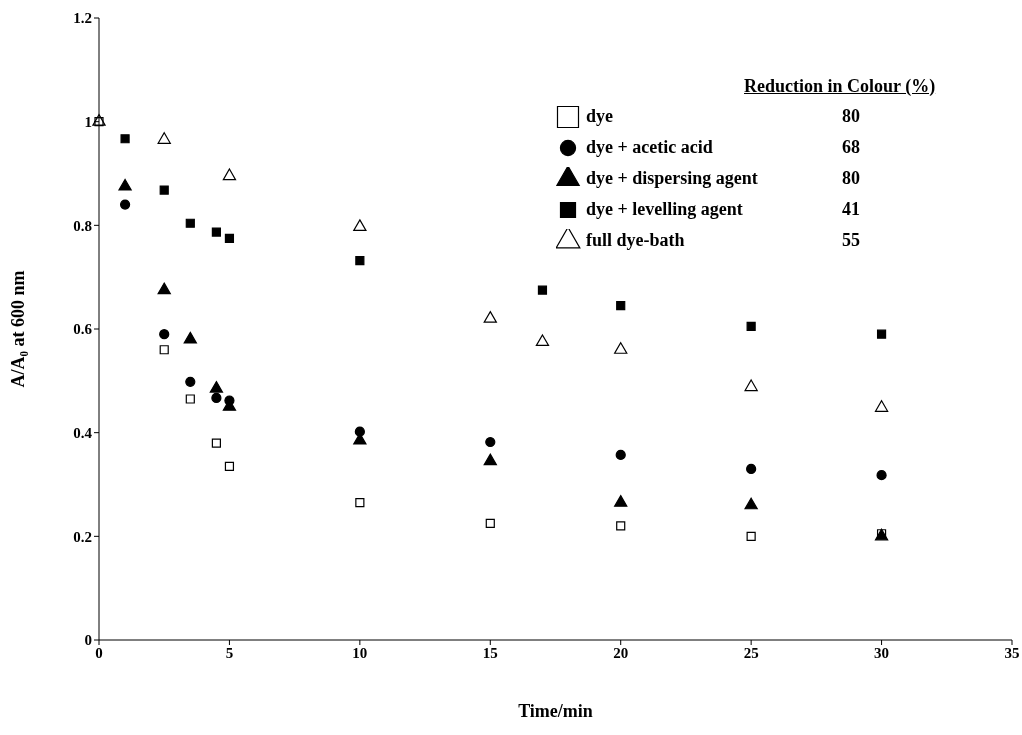 The height and width of the screenshot is (735, 1022). What do you see at coordinates (621, 652) in the screenshot?
I see `x-tick-label: 20` at bounding box center [621, 652].